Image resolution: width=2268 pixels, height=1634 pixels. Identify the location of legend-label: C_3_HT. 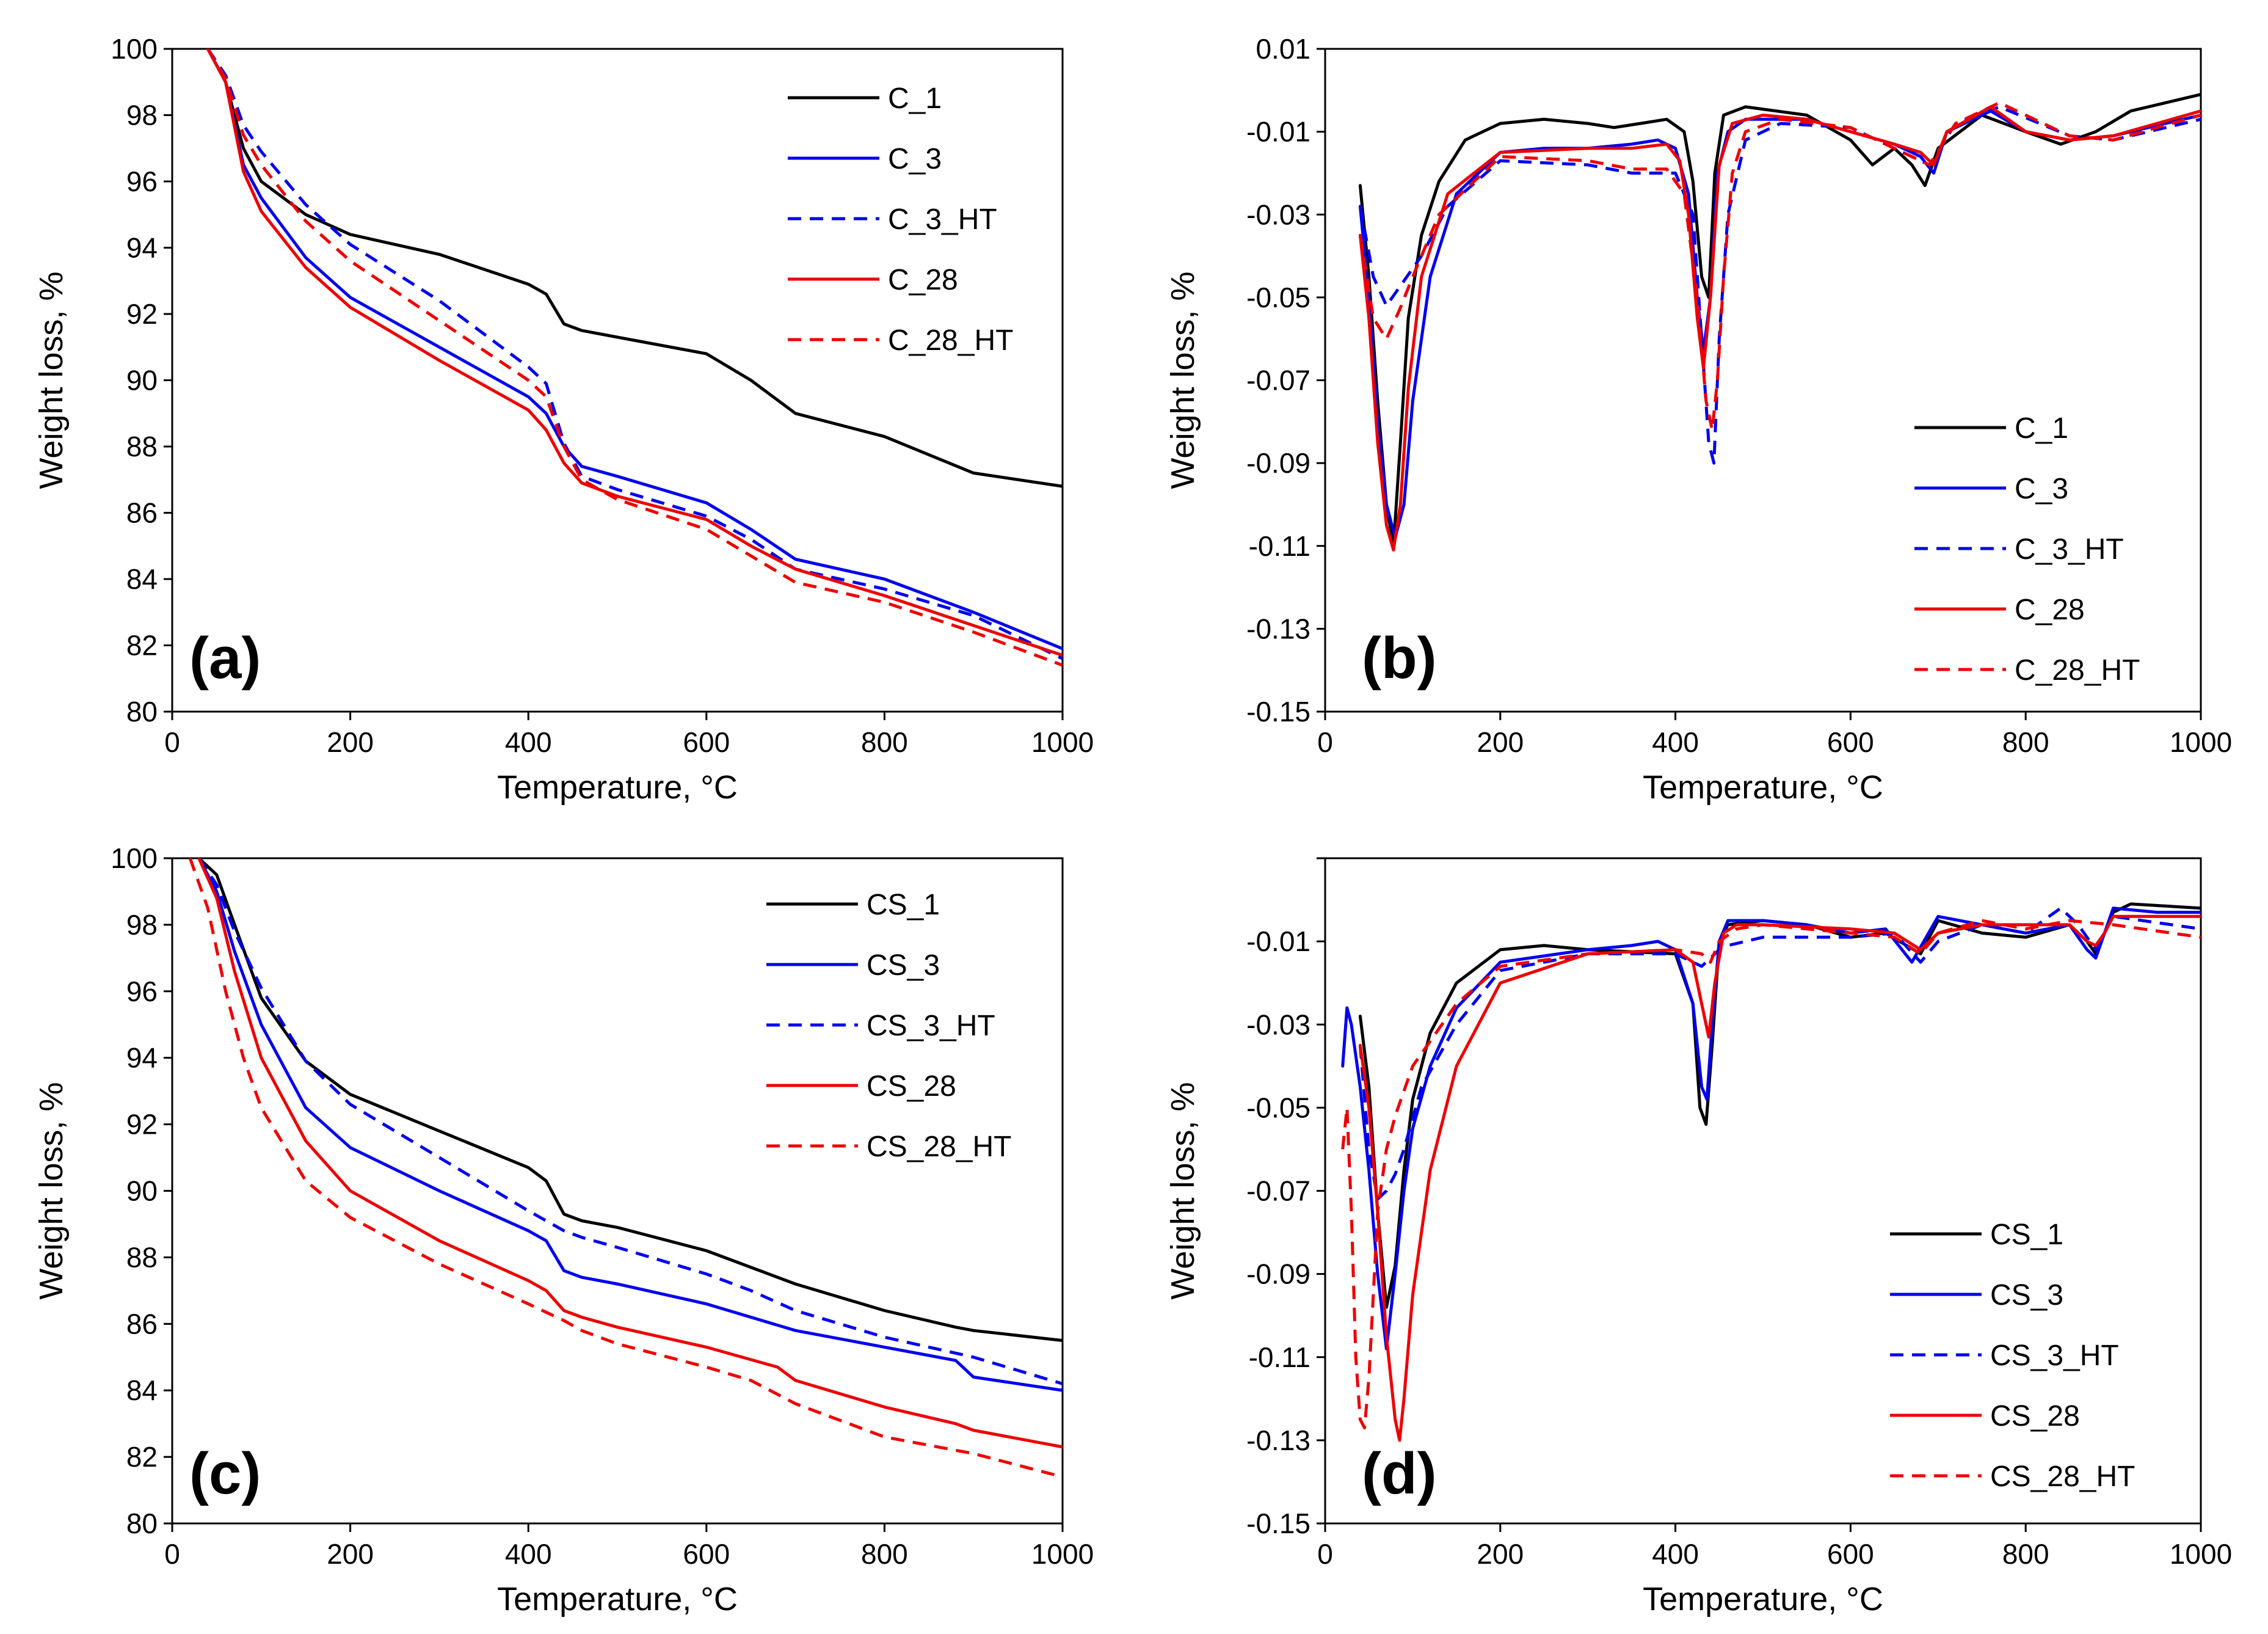
(943, 219).